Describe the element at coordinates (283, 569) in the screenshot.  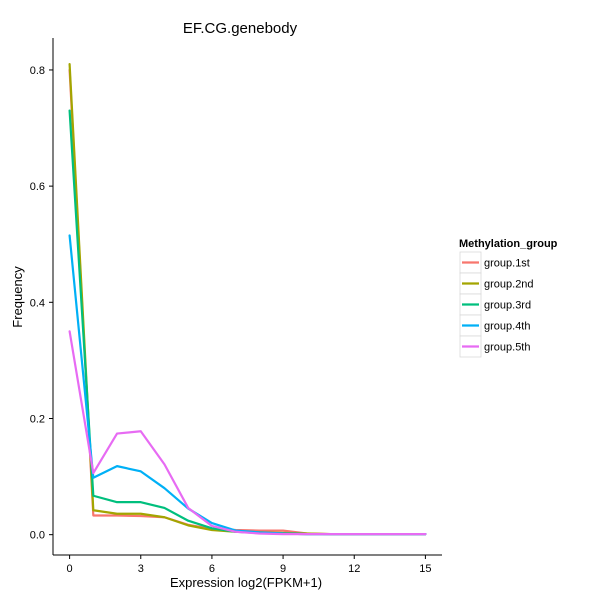
I see `x-tick-label: 9` at that location.